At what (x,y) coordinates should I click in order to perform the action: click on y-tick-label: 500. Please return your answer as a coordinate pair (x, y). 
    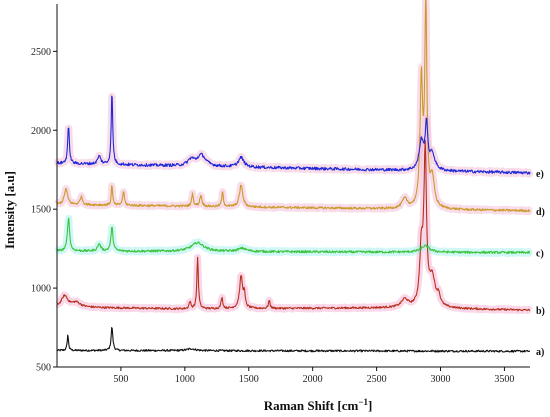
    Looking at the image, I should click on (43, 368).